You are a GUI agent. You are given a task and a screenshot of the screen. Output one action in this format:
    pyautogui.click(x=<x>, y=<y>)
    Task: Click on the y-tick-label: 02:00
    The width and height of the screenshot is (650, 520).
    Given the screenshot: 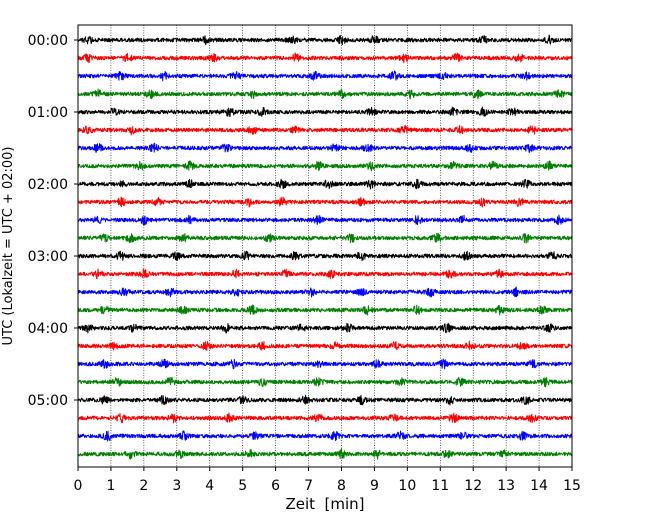 What is the action you would take?
    pyautogui.click(x=48, y=185)
    